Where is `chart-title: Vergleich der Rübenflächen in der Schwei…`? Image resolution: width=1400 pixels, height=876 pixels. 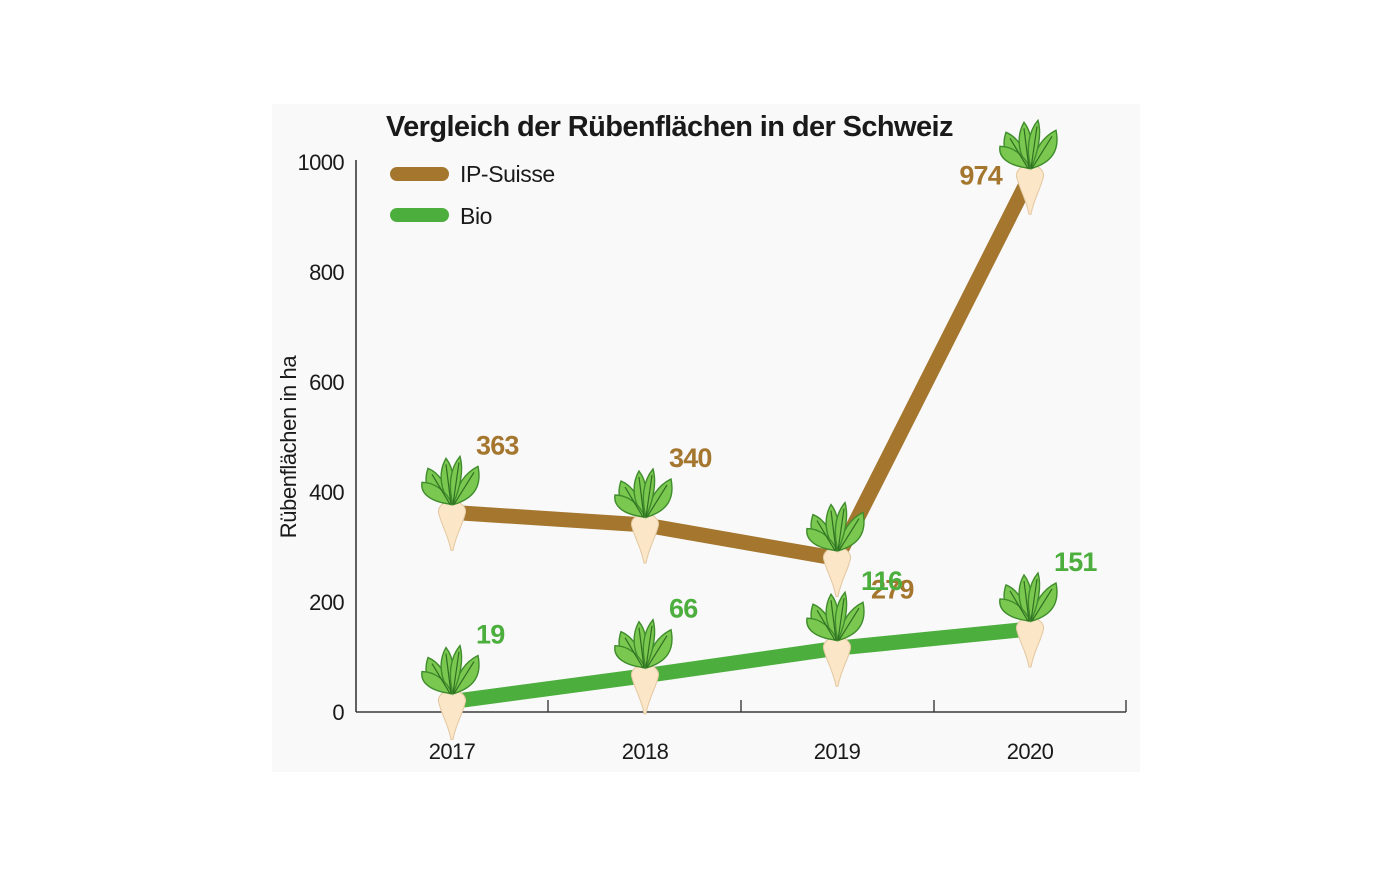 chart-title: Vergleich der Rübenflächen in der Schwei… is located at coordinates (669, 127).